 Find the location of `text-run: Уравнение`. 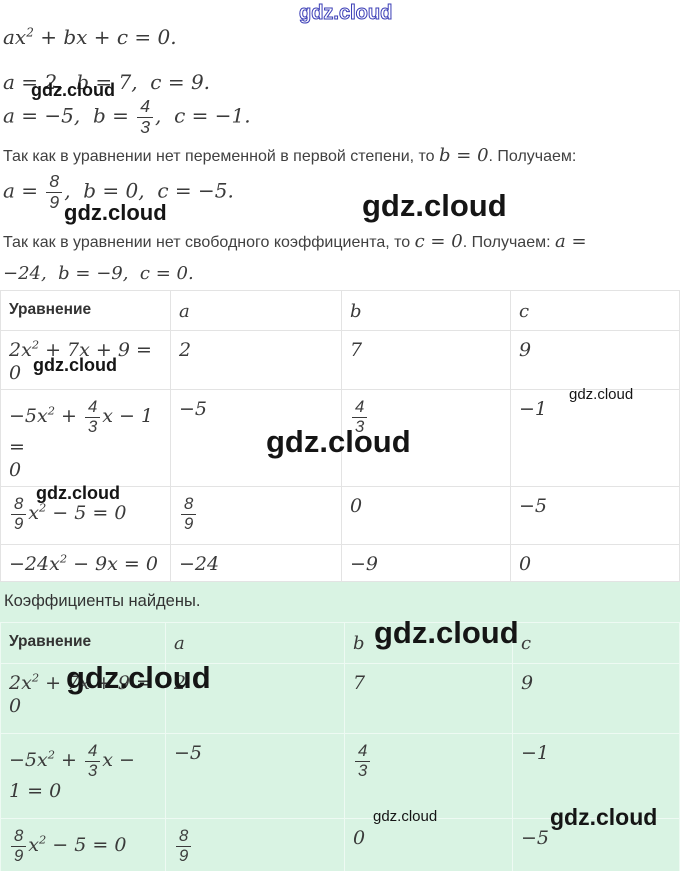

text-run: Уравнение is located at coordinates (50, 309).